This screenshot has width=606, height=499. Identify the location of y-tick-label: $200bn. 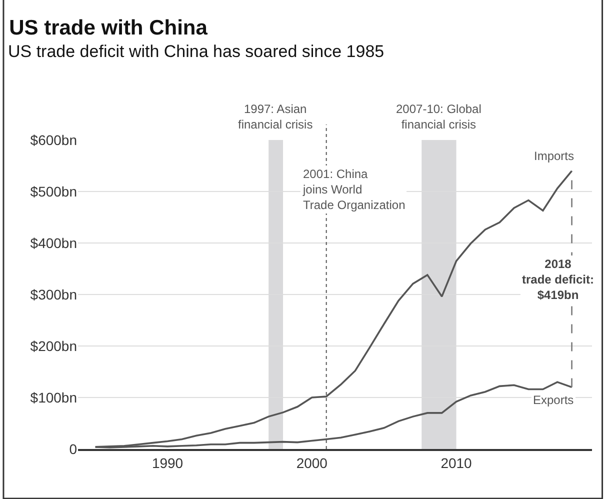
(53, 346).